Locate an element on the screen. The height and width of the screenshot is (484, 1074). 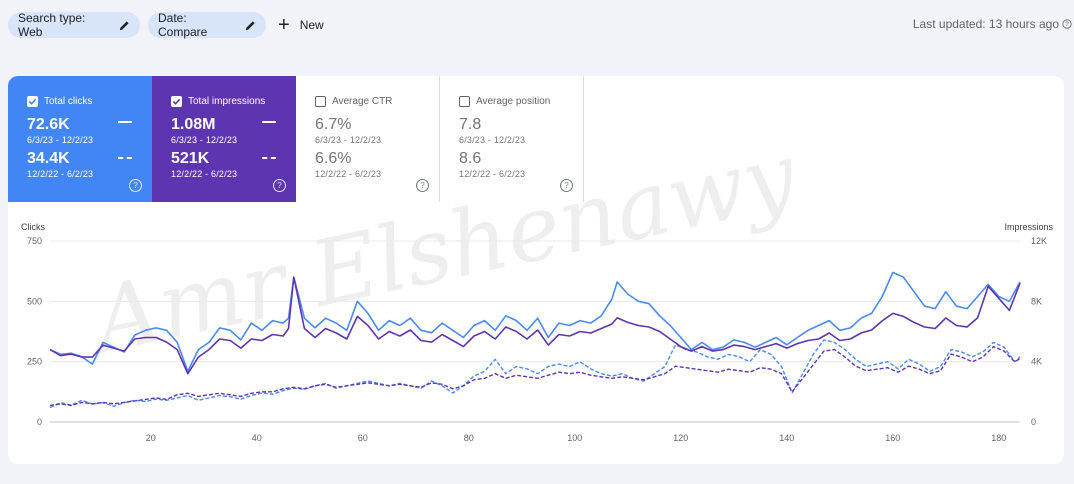
search-type-chip: Search type: Web is located at coordinates (74, 25).